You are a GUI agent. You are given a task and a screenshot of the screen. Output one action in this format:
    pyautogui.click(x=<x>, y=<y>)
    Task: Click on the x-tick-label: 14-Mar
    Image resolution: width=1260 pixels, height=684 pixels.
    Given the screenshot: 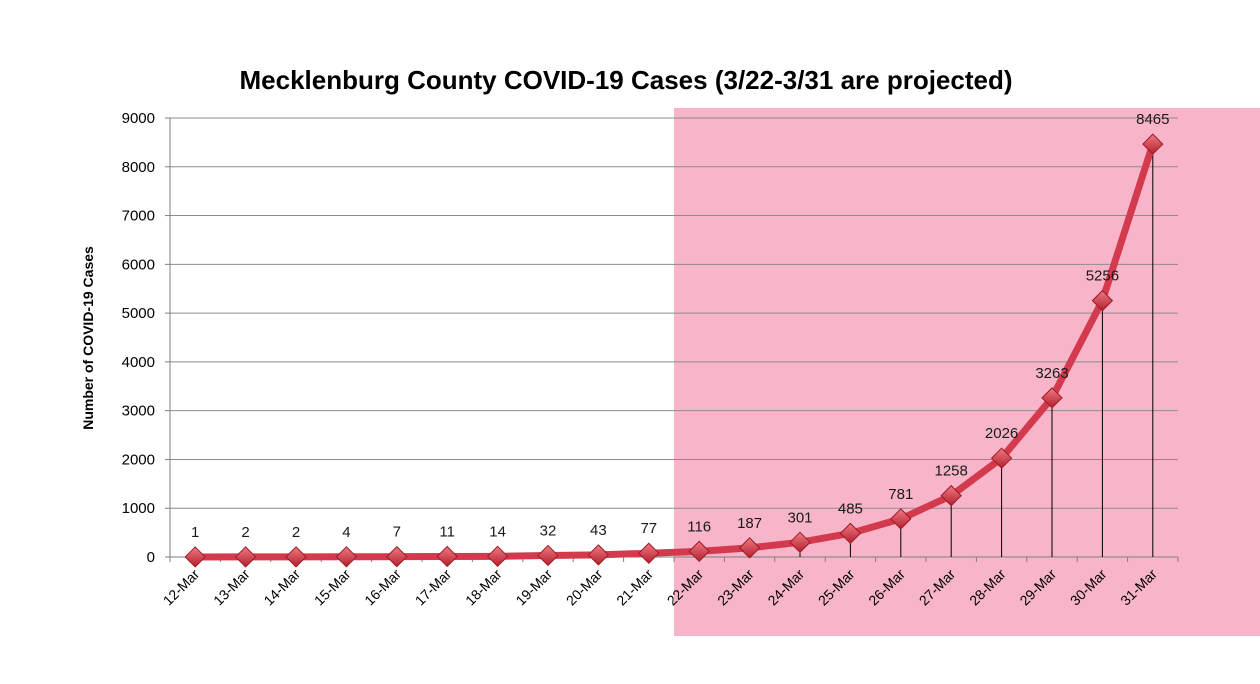 What is the action you would take?
    pyautogui.click(x=281, y=587)
    